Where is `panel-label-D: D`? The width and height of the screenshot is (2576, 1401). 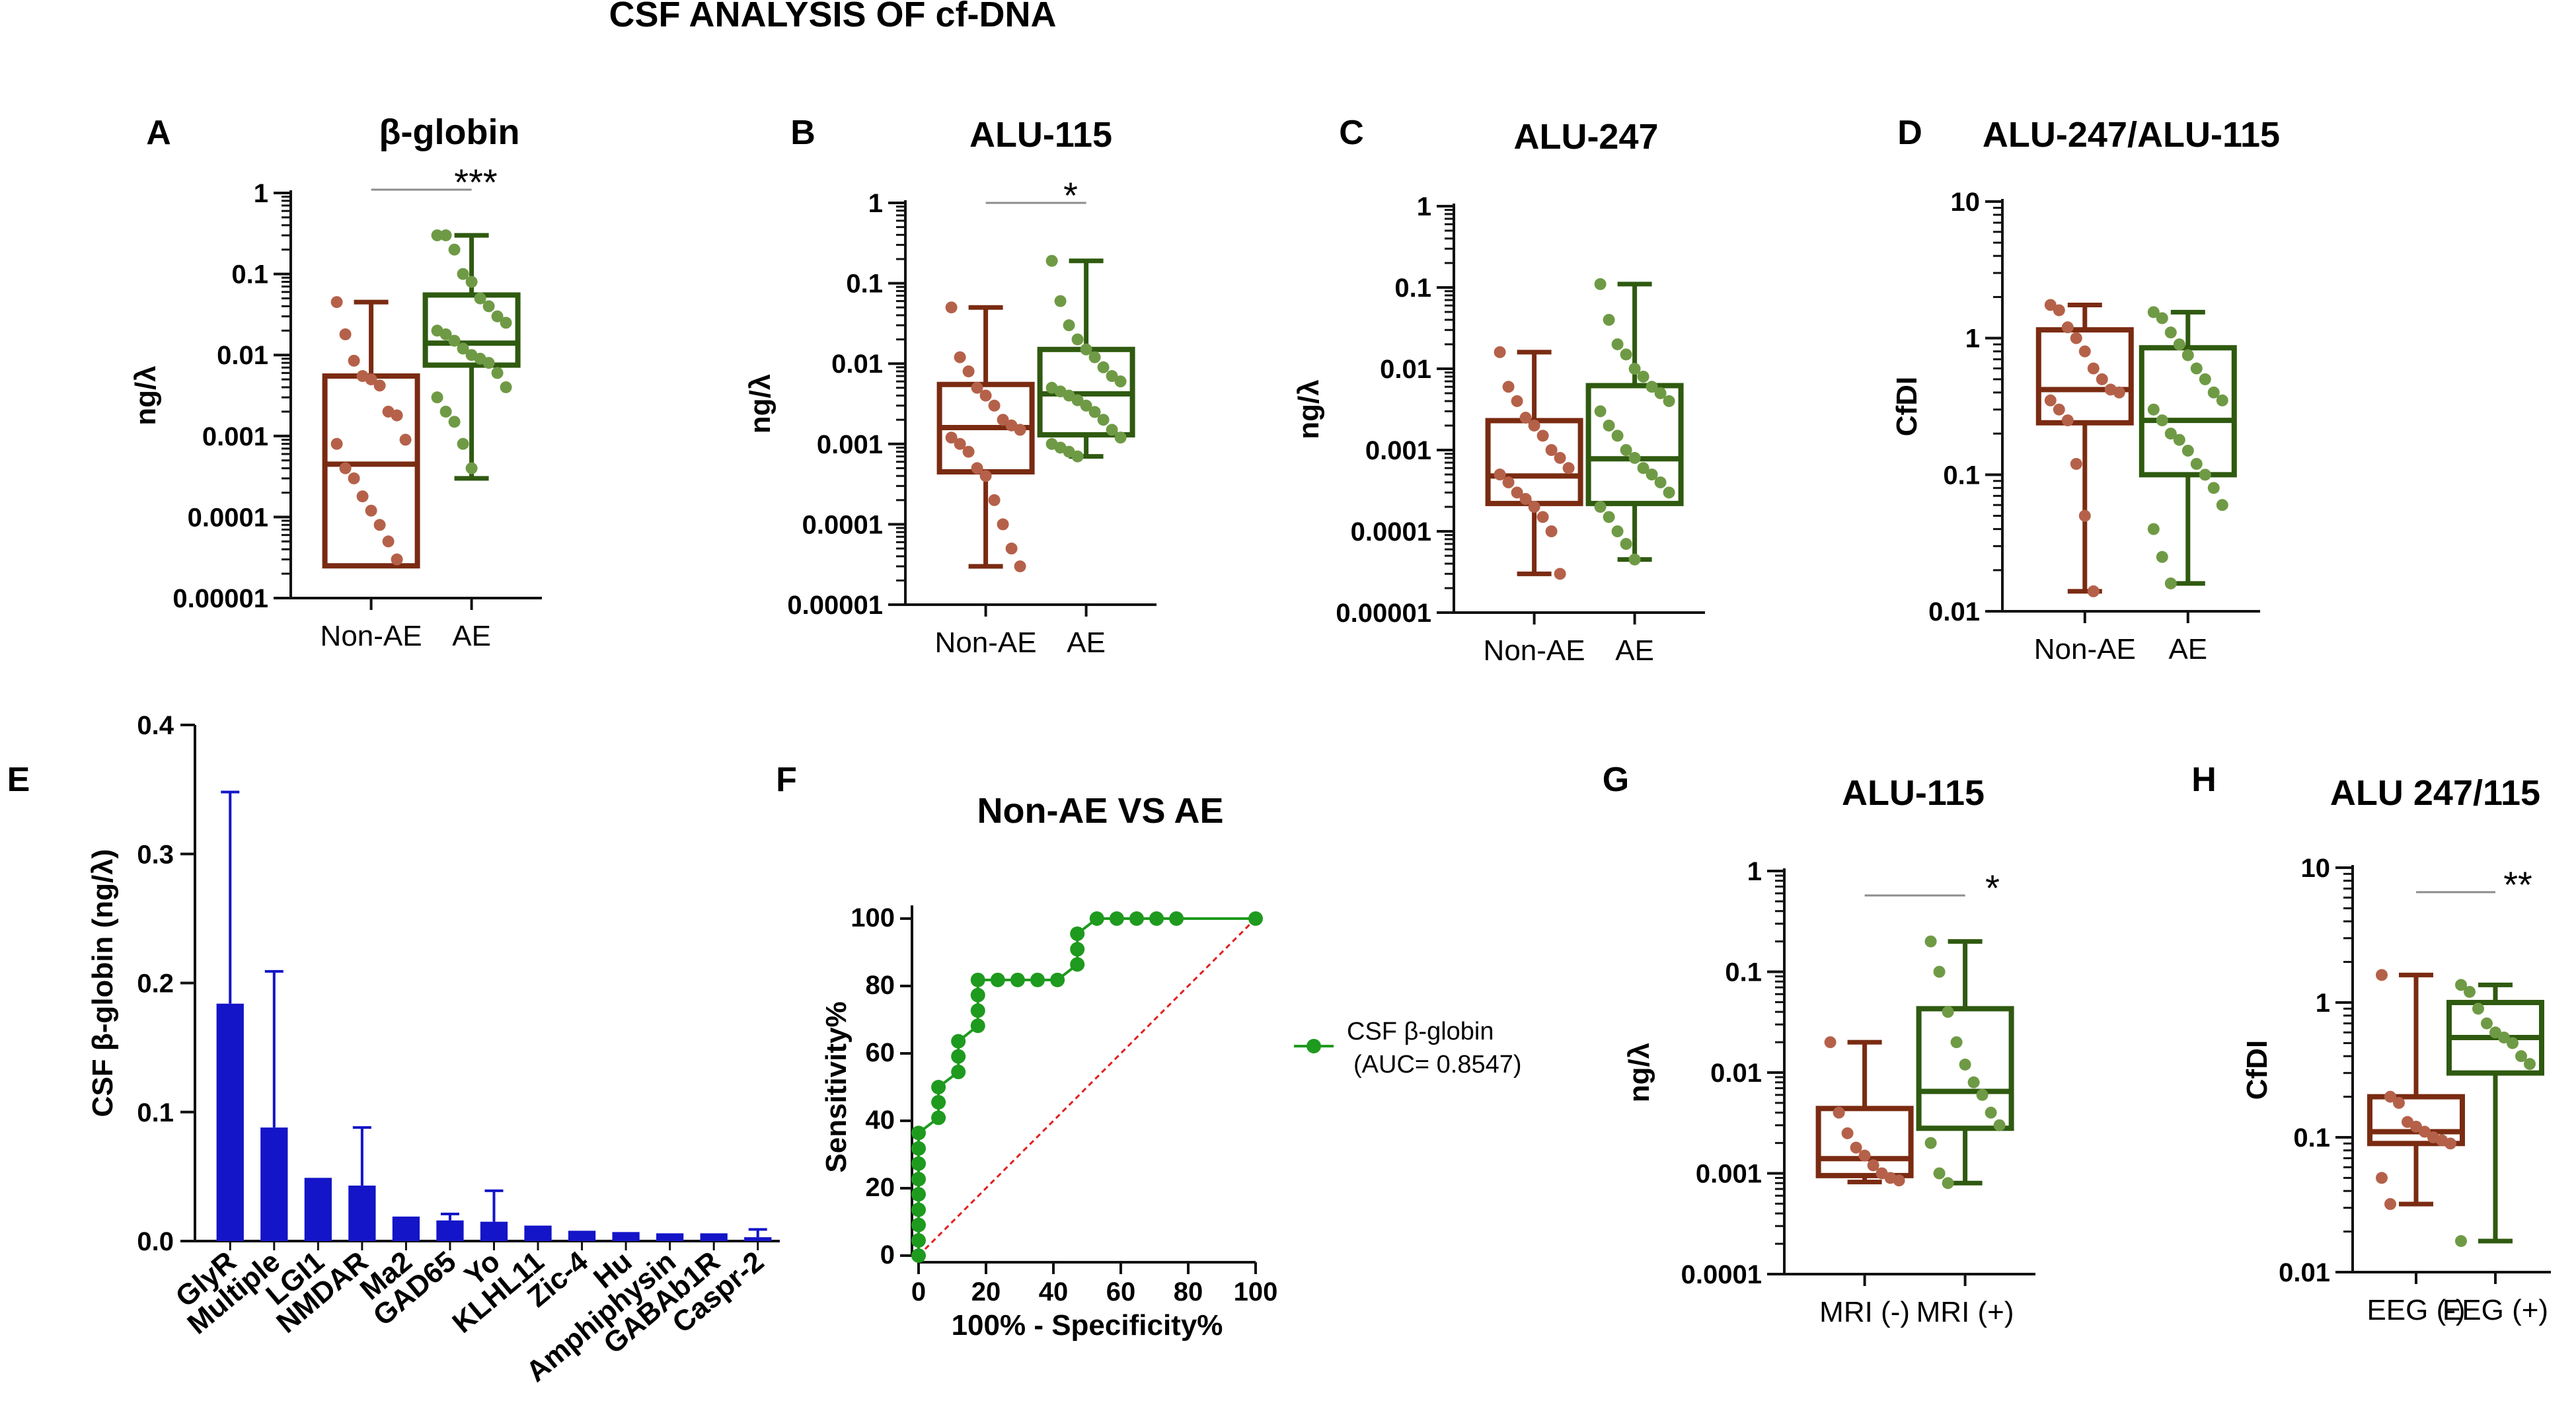
panel-label-D: D is located at coordinates (1910, 133).